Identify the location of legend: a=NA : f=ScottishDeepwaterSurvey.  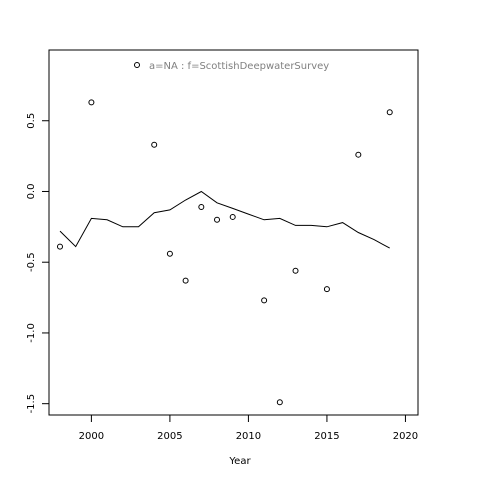
(231, 66).